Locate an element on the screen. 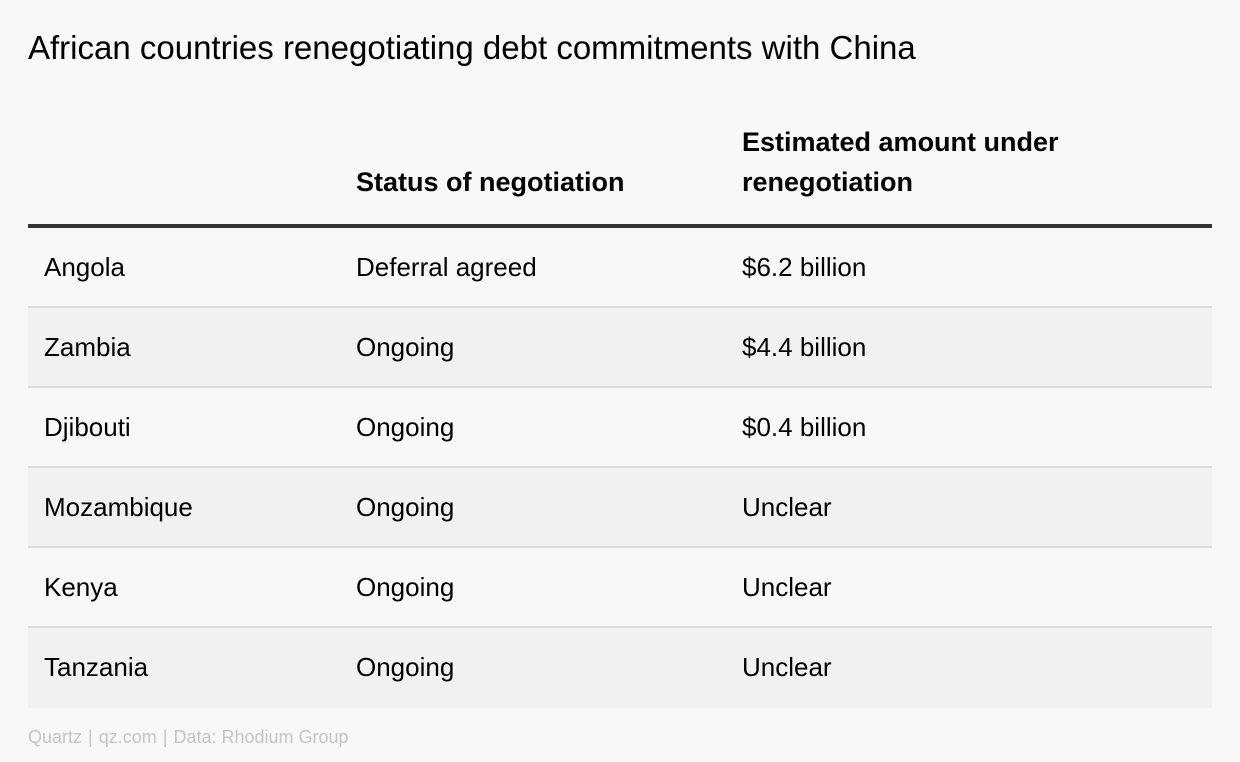  footer-source: Data: Rhodium Group is located at coordinates (261, 737).